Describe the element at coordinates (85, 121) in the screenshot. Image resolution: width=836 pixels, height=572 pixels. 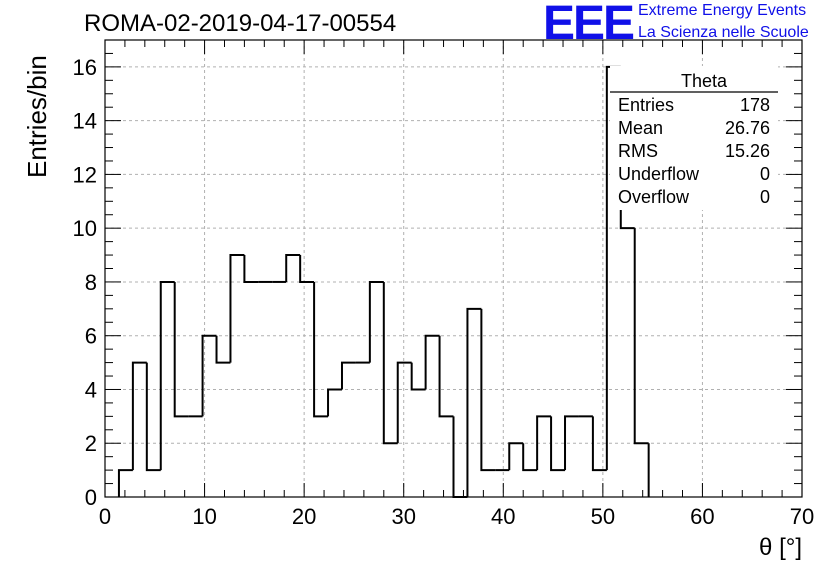
I see `y-tick-label: 14` at that location.